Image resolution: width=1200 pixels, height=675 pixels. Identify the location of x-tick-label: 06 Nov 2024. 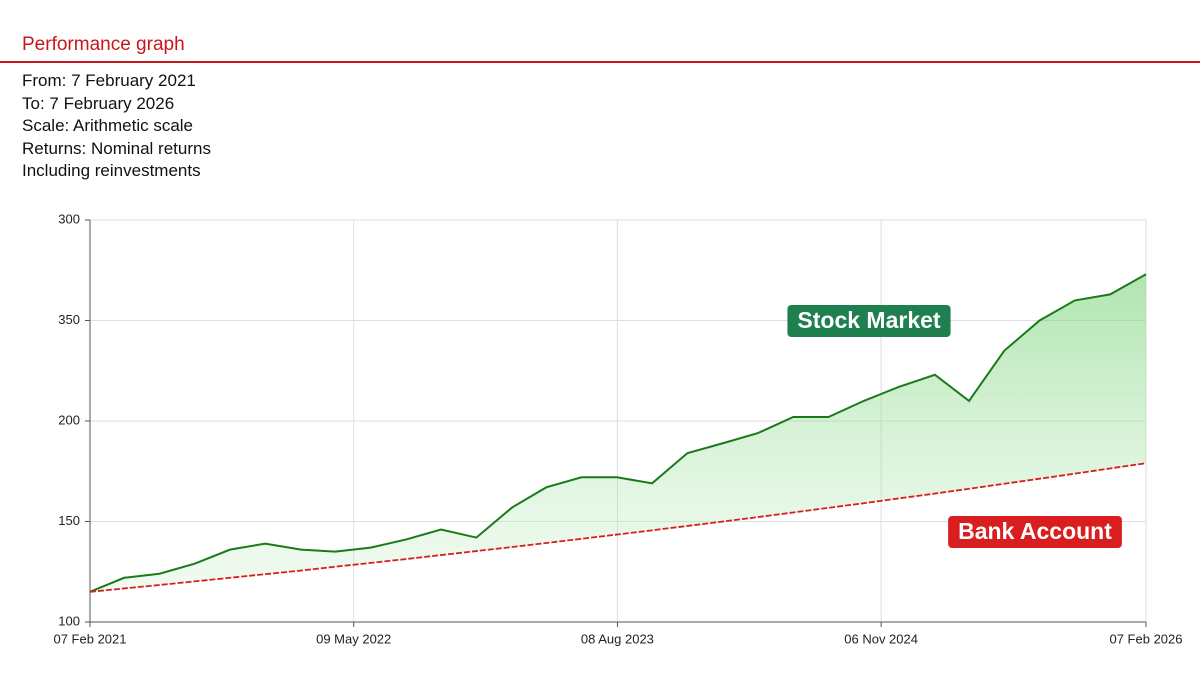
(881, 638).